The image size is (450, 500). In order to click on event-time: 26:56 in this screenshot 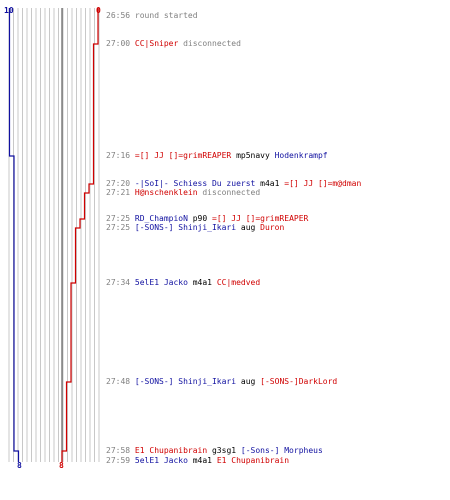, I will do `click(118, 15)`.